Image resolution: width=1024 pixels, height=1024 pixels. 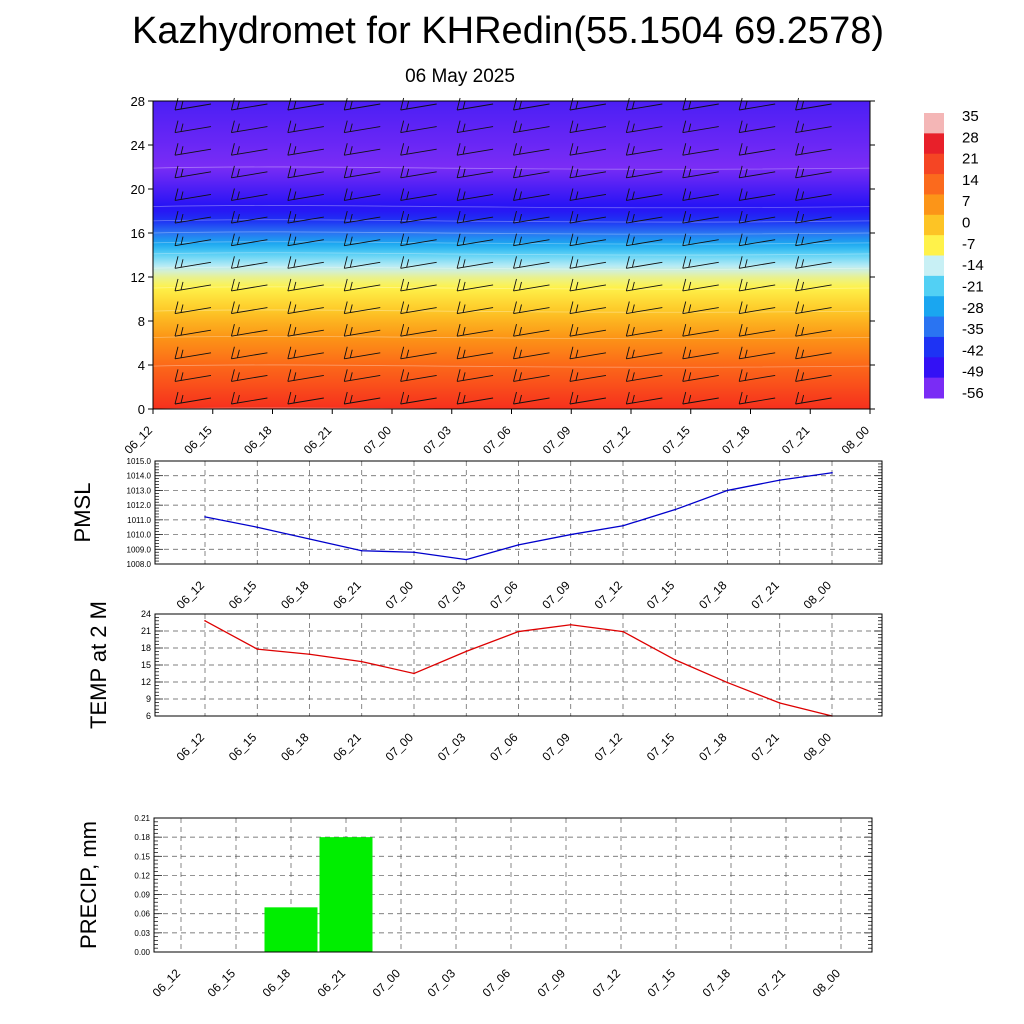 What do you see at coordinates (607, 983) in the screenshot?
I see `x-tick-label: 07_12` at bounding box center [607, 983].